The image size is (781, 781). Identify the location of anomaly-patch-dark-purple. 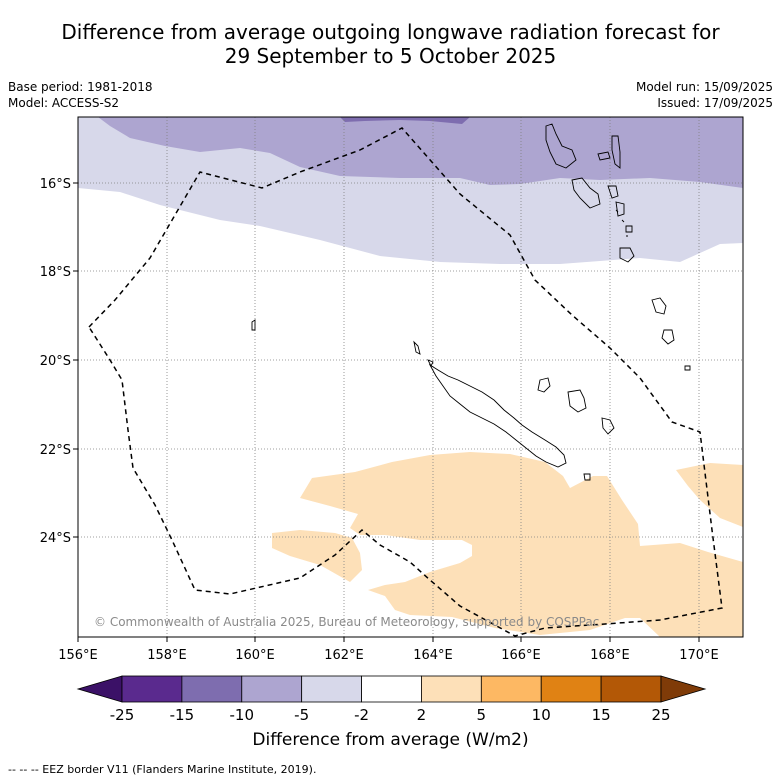
(405, 120).